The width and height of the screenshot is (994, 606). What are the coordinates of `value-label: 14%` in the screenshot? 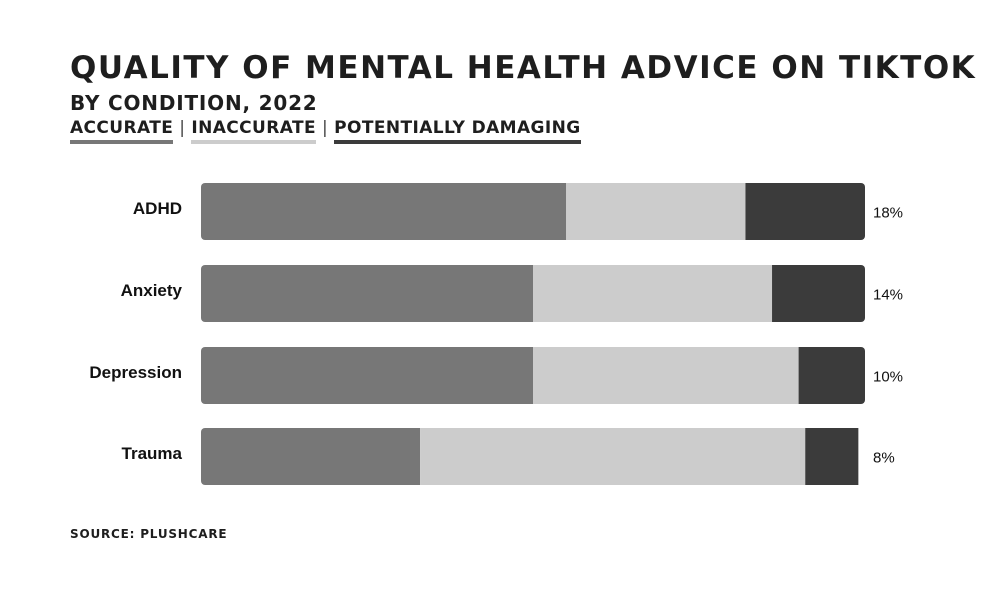 It's located at (888, 294).